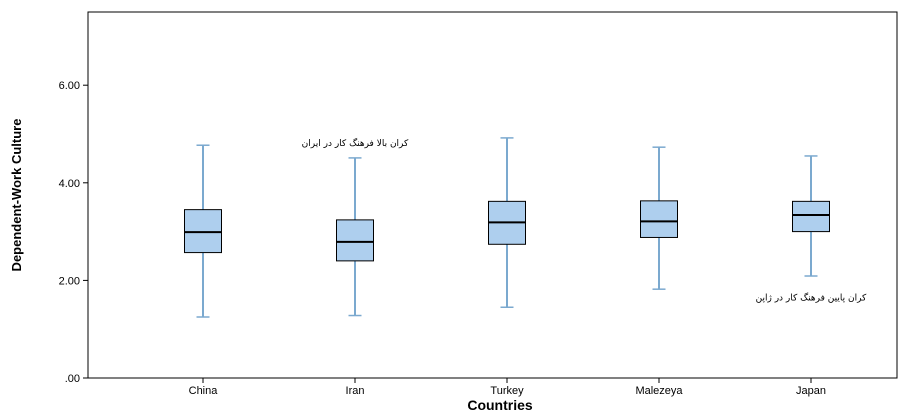 The image size is (901, 415). I want to click on y-axis-title: Dependent-Work Culture, so click(16, 195).